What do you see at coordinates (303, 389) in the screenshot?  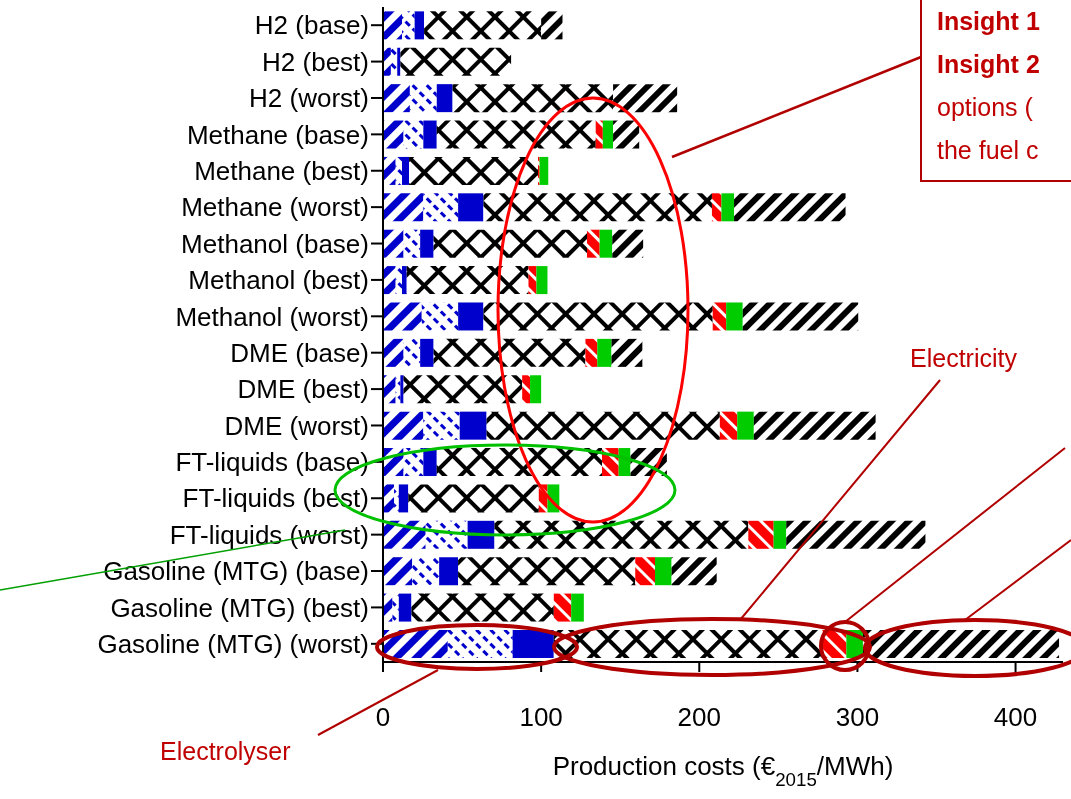 I see `y-tick-label: DME (best)` at bounding box center [303, 389].